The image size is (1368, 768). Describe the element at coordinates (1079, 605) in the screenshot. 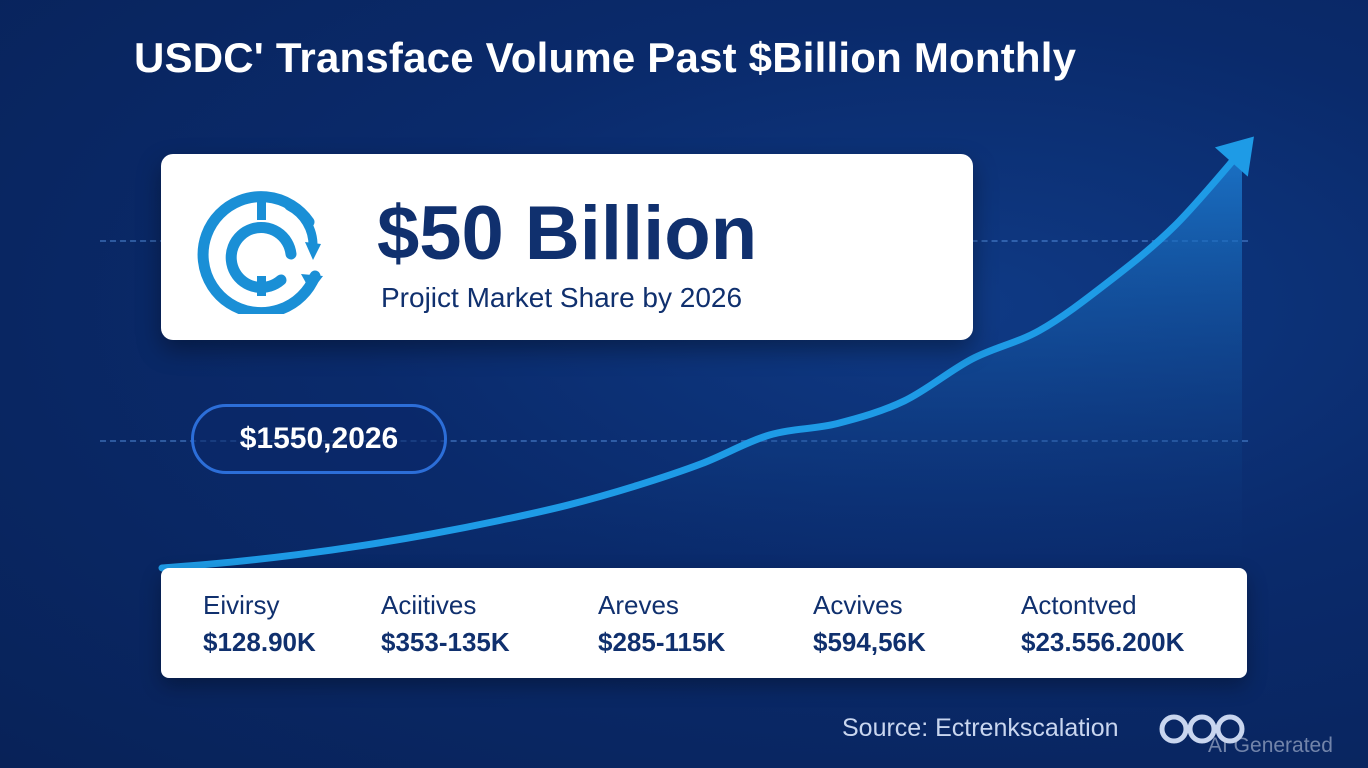

I see `stat-label: Actontved` at that location.